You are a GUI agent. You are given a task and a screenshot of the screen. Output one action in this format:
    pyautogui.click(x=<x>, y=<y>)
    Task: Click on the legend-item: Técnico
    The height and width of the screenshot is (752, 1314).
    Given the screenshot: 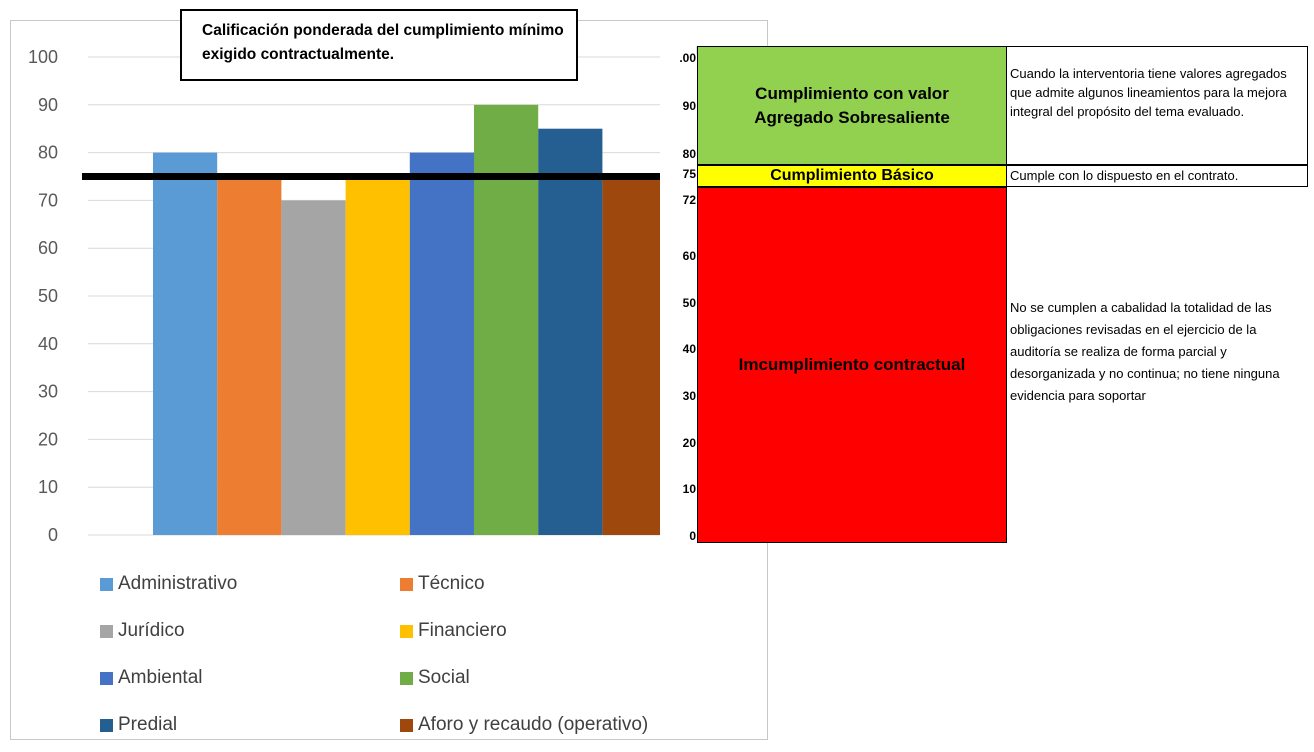 What is the action you would take?
    pyautogui.click(x=442, y=584)
    